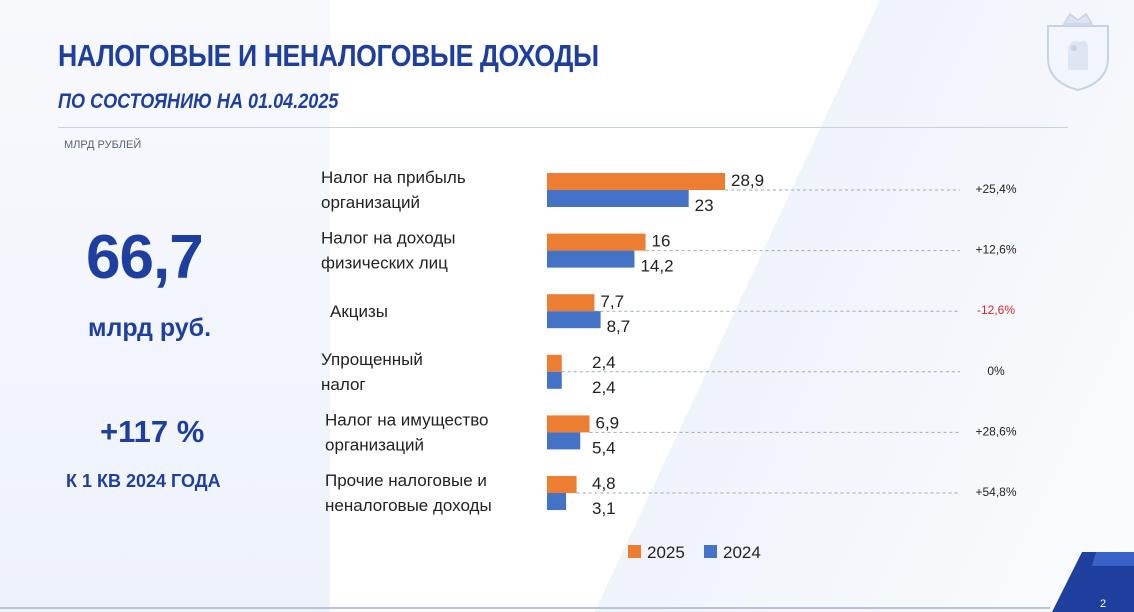  What do you see at coordinates (608, 422) in the screenshot?
I see `value-label-2025: 6,9` at bounding box center [608, 422].